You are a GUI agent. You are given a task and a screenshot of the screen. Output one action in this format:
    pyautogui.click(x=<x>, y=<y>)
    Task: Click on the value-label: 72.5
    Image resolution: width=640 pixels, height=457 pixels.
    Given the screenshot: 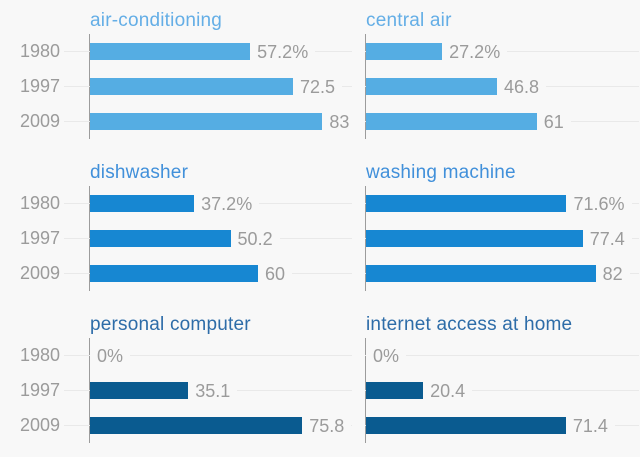 What is the action you would take?
    pyautogui.click(x=318, y=86)
    